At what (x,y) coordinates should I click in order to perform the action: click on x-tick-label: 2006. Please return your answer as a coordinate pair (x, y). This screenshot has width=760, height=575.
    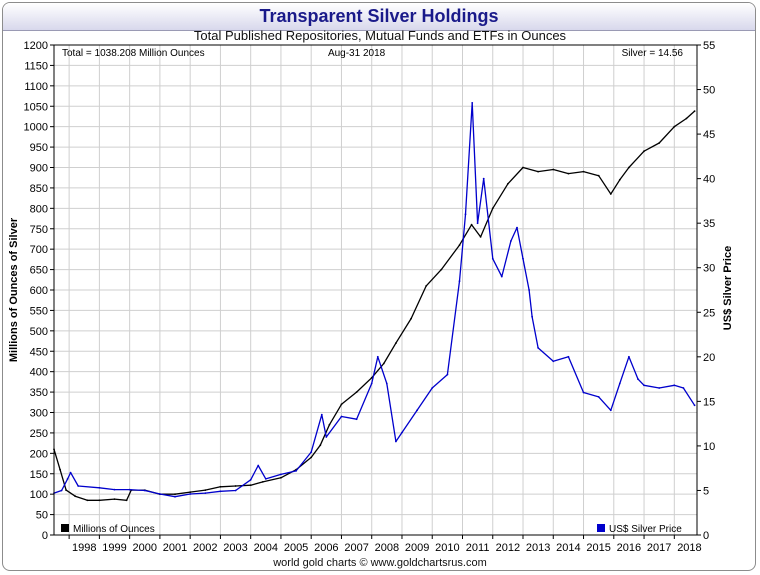
    Looking at the image, I should click on (326, 548).